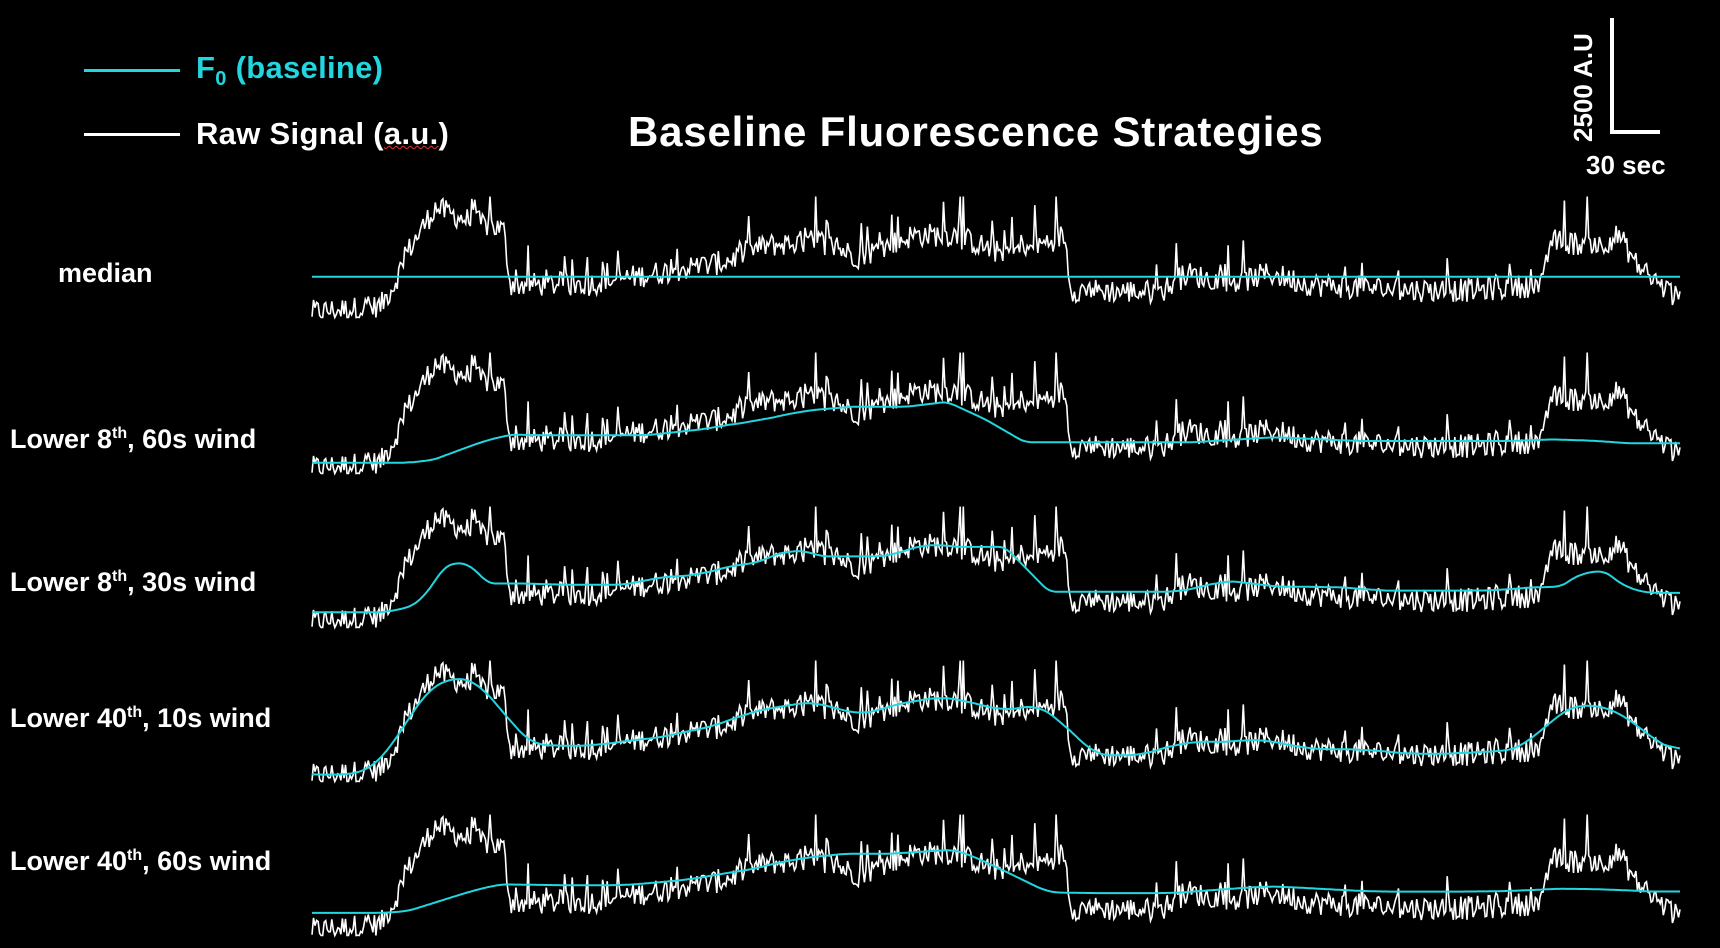 The width and height of the screenshot is (1720, 948). Describe the element at coordinates (996, 432) in the screenshot. I see `baseline-trace-lower8-60s` at that location.